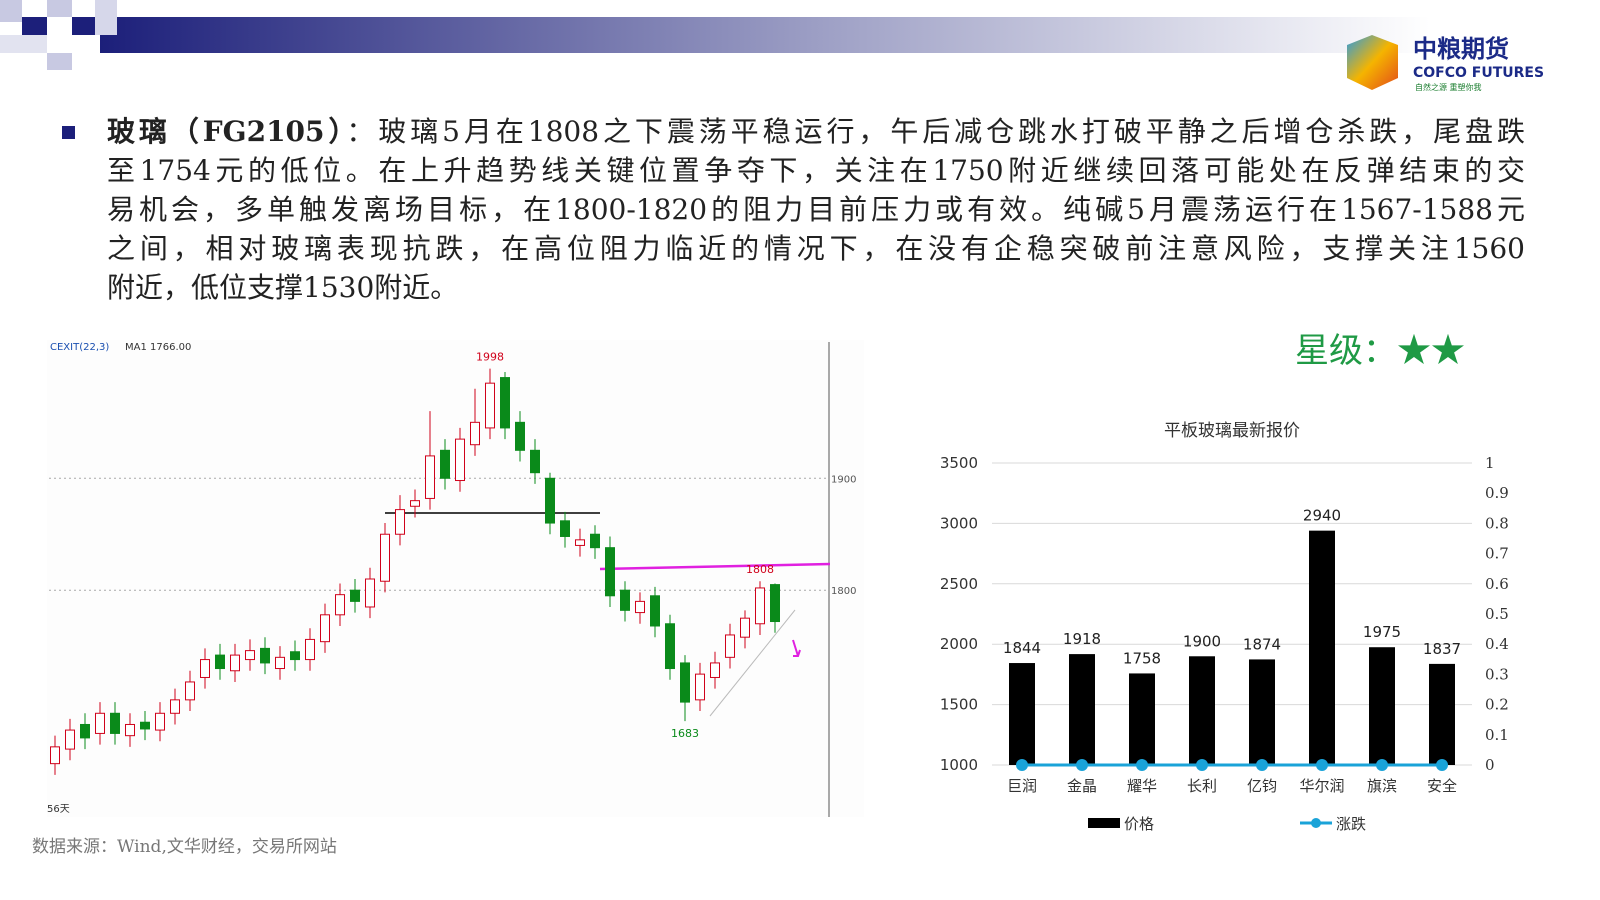 Image resolution: width=1600 pixels, height=900 pixels. Describe the element at coordinates (58, 35) in the screenshot. I see `header-squares` at that location.